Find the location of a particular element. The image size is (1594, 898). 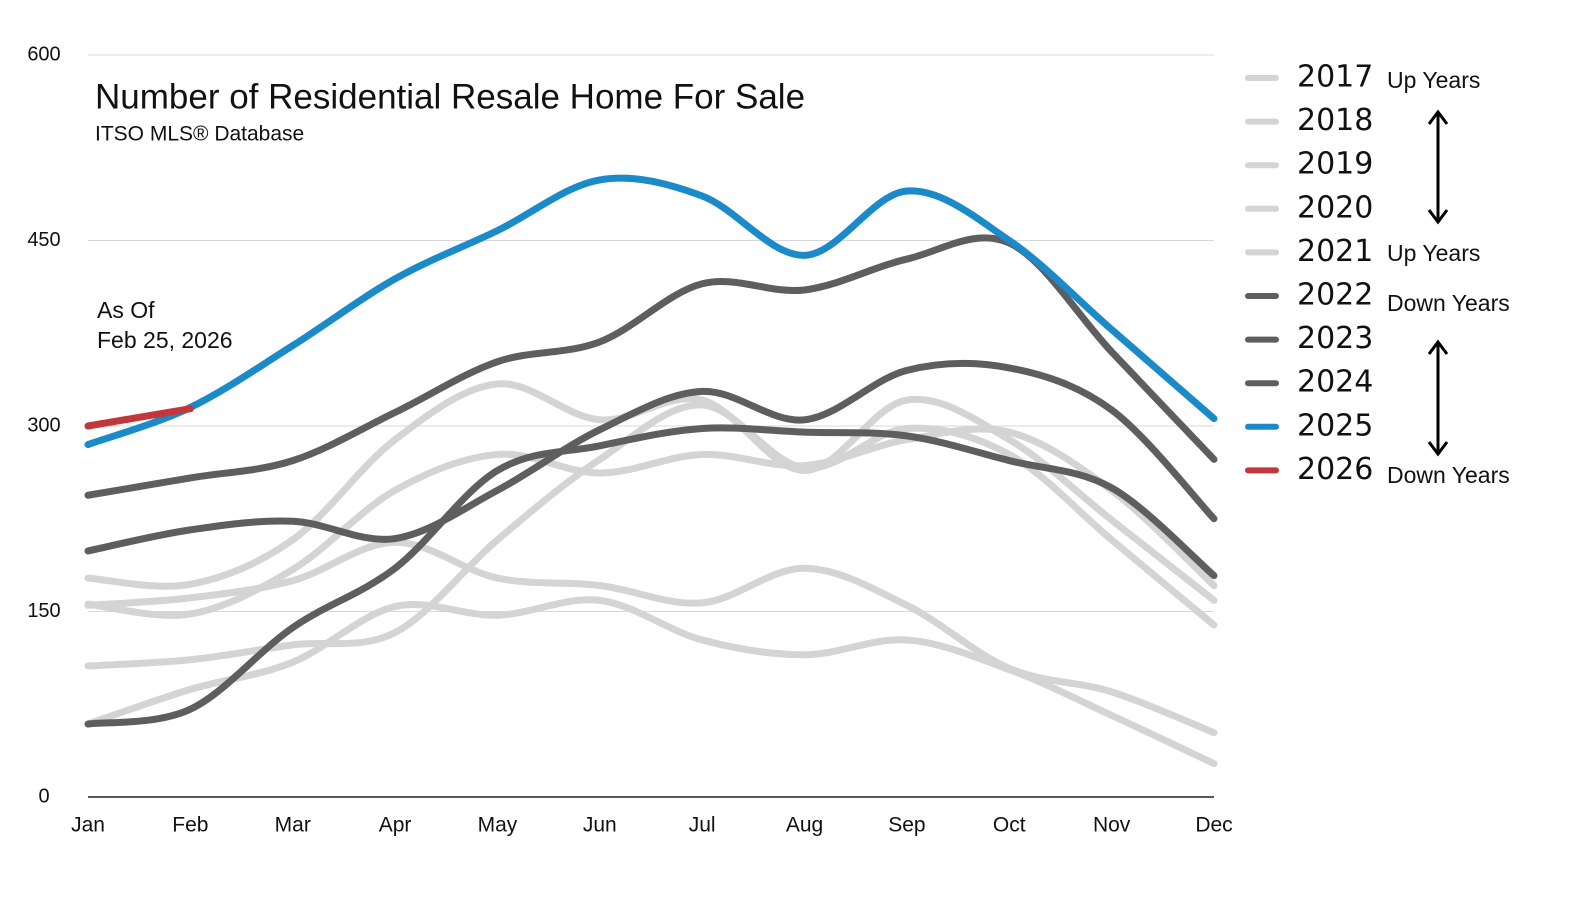

x-tick-label: Jul is located at coordinates (702, 825).